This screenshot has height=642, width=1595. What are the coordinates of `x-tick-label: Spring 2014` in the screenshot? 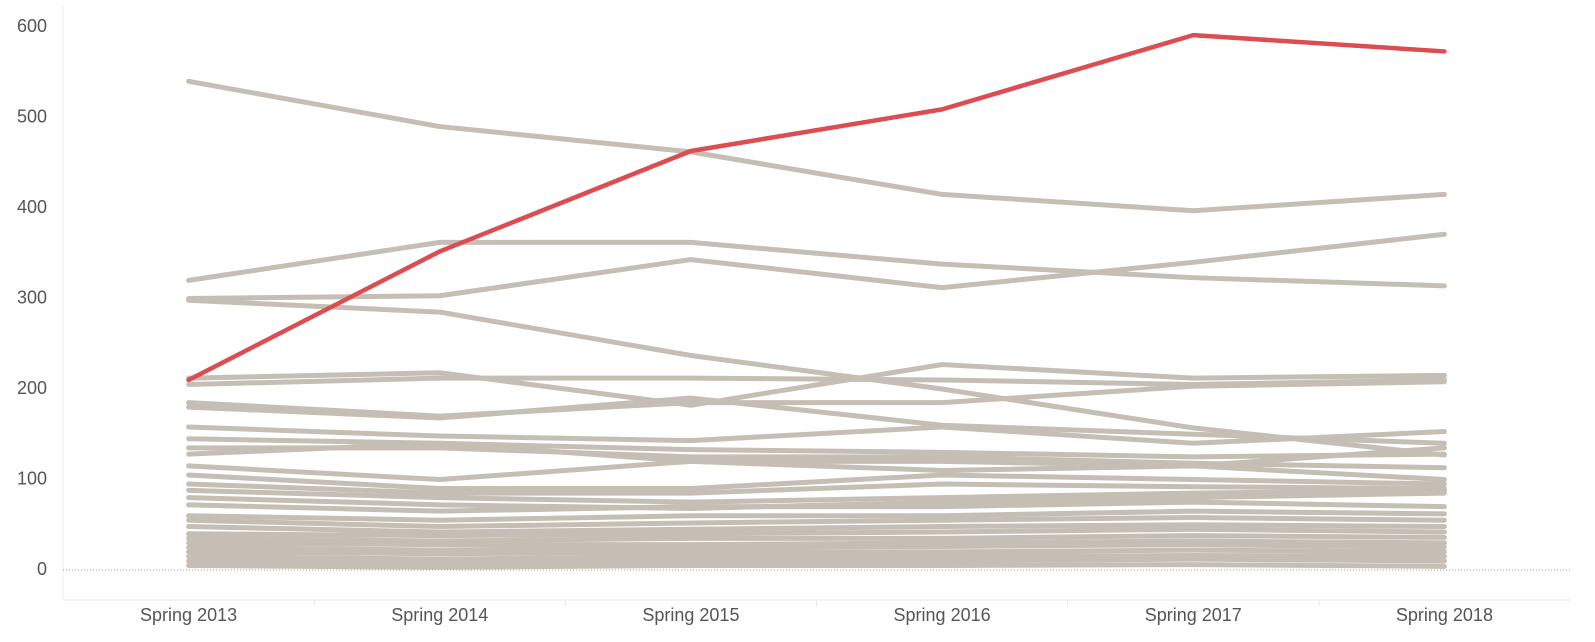 It's located at (439, 615).